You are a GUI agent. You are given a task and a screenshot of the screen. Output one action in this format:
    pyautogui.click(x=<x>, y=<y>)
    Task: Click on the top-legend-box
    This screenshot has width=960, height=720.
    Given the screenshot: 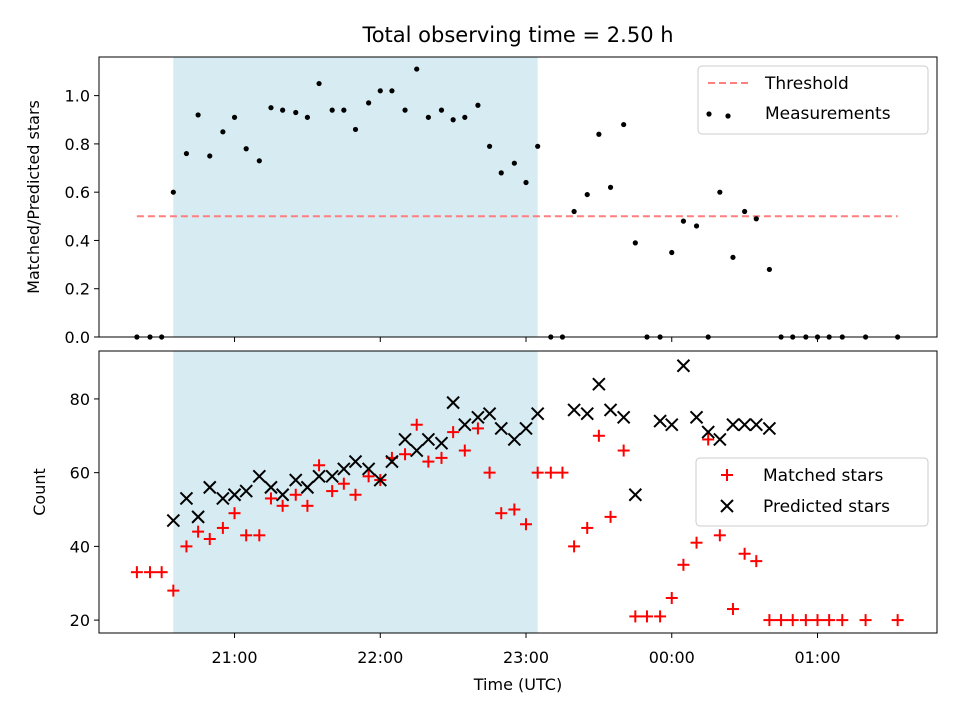 What is the action you would take?
    pyautogui.click(x=813, y=100)
    